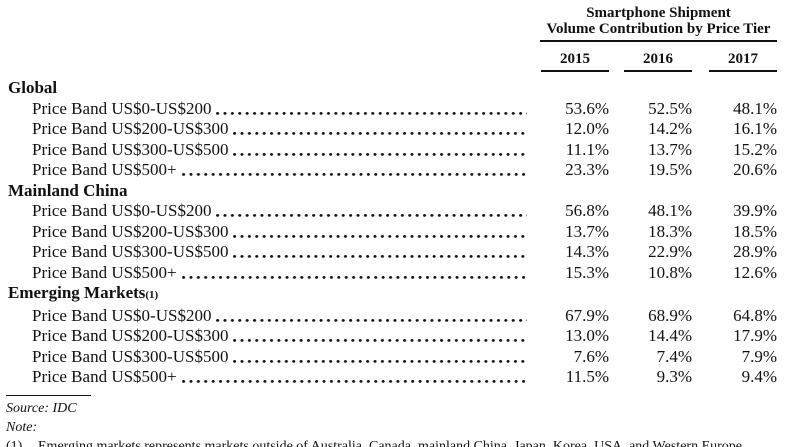  What do you see at coordinates (755, 251) in the screenshot?
I see `value-2017: 28.9%` at bounding box center [755, 251].